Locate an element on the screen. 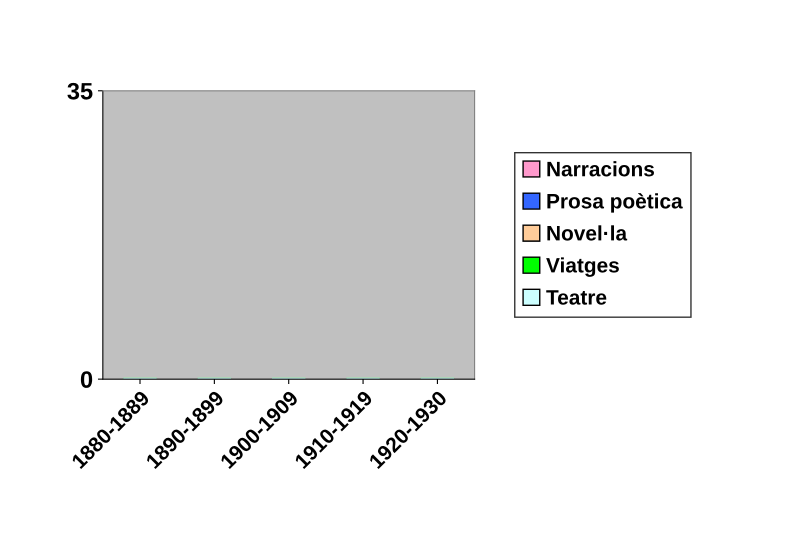 This screenshot has width=791, height=534. y-tick-label: 0 is located at coordinates (86, 379).